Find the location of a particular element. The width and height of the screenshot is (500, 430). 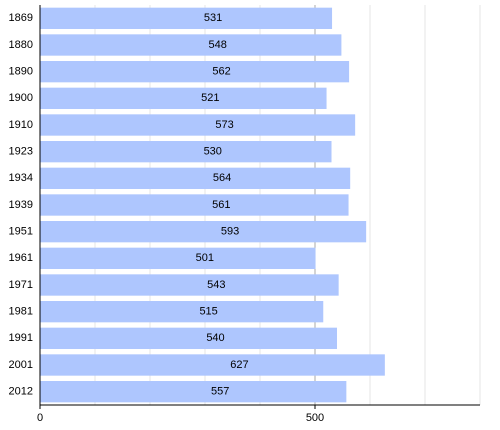

y-tick-label: 1890 is located at coordinates (21, 72).